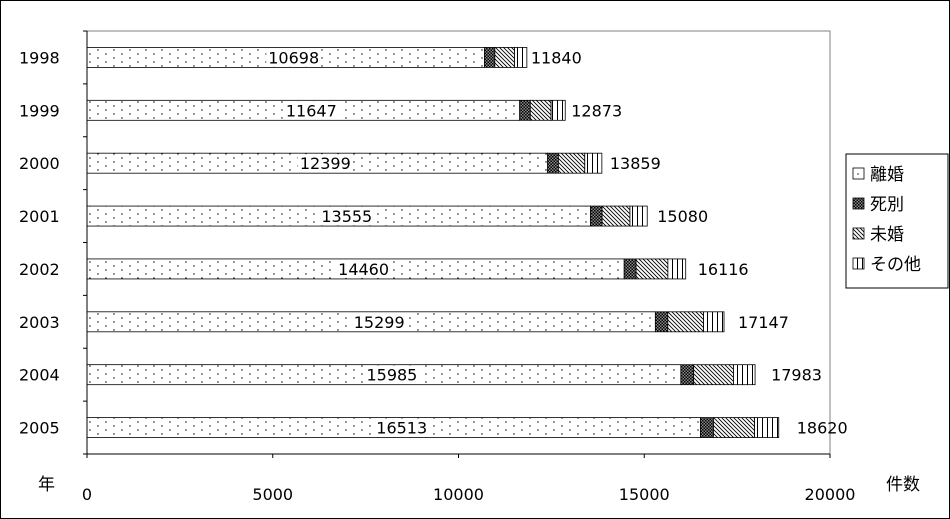  What do you see at coordinates (903, 485) in the screenshot?
I see `x-axis-label: 件数` at bounding box center [903, 485].